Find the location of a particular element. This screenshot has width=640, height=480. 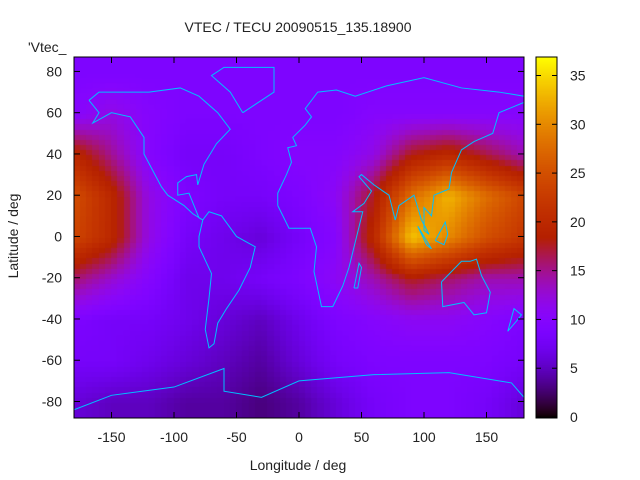

x-tick-label: -100 is located at coordinates (174, 437).